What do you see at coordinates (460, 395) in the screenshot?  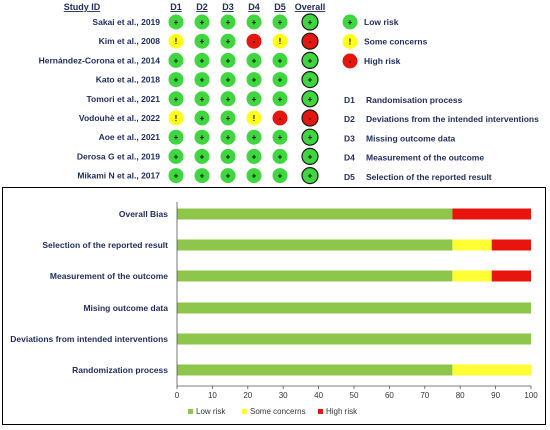 I see `x-tick-label: 80` at bounding box center [460, 395].